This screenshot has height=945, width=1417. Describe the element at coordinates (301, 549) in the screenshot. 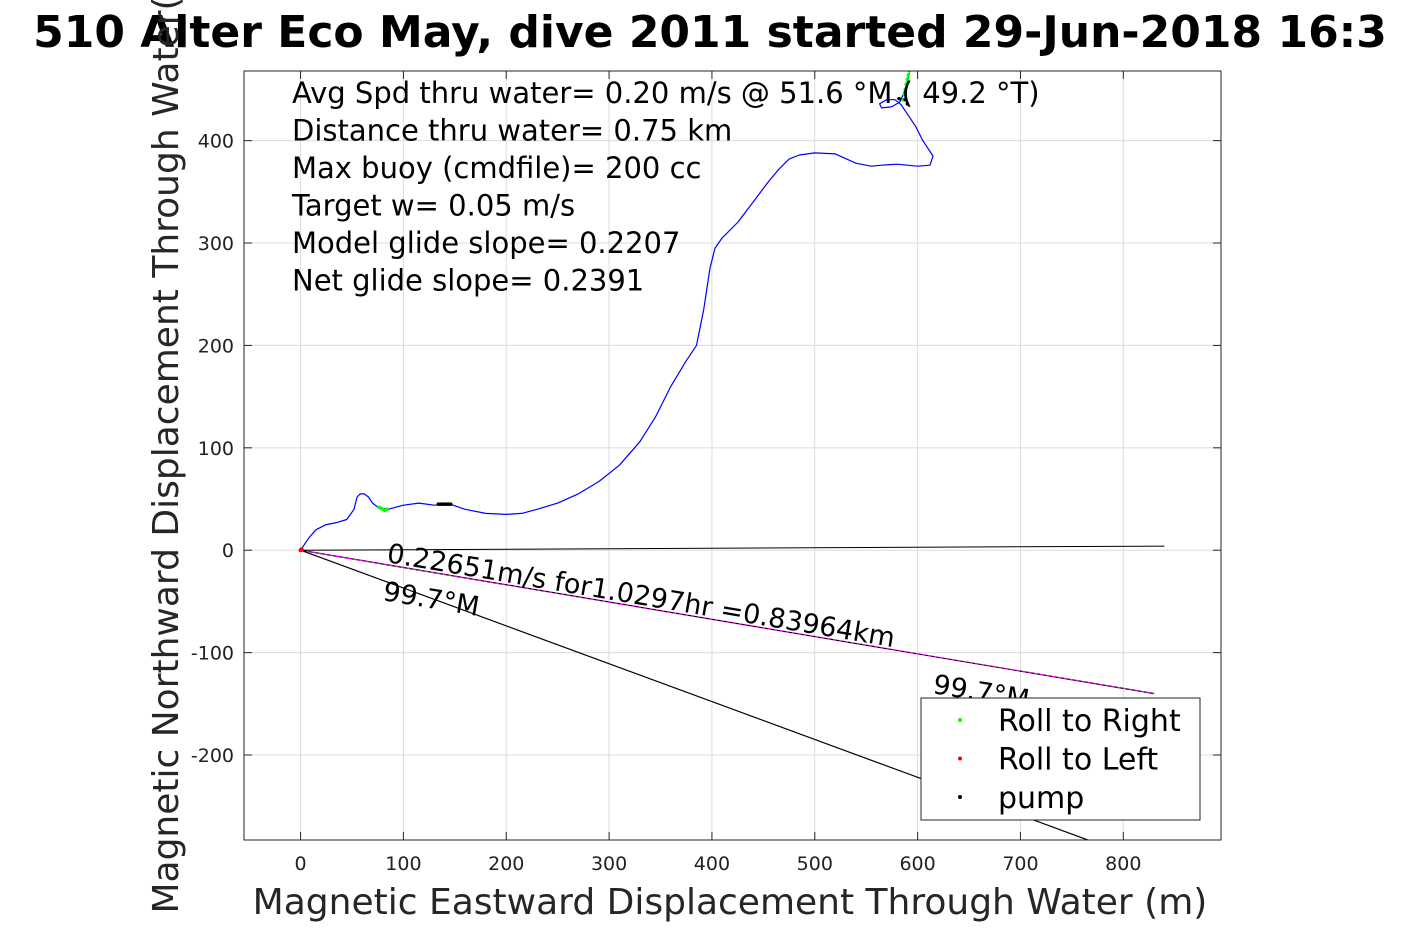

I see `roll-left-point` at that location.